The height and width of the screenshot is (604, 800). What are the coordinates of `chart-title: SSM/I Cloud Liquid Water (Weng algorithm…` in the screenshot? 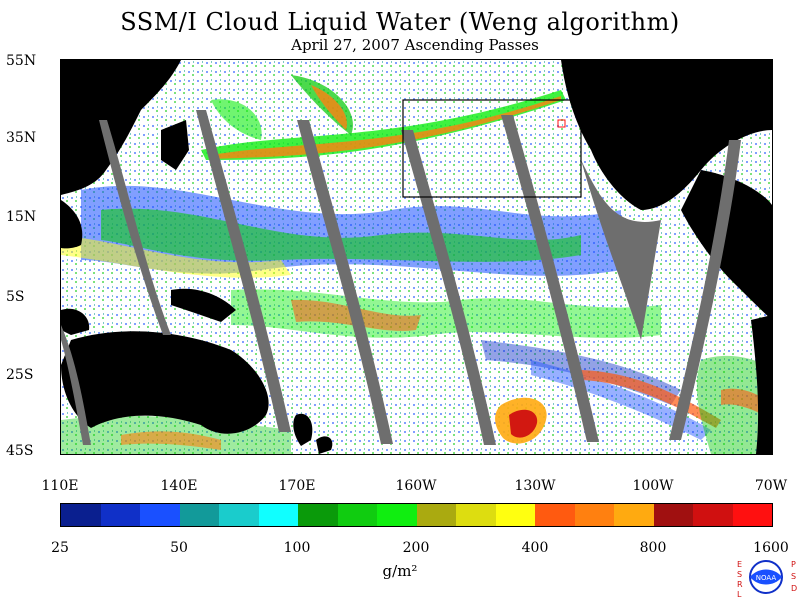 It's located at (400, 22).